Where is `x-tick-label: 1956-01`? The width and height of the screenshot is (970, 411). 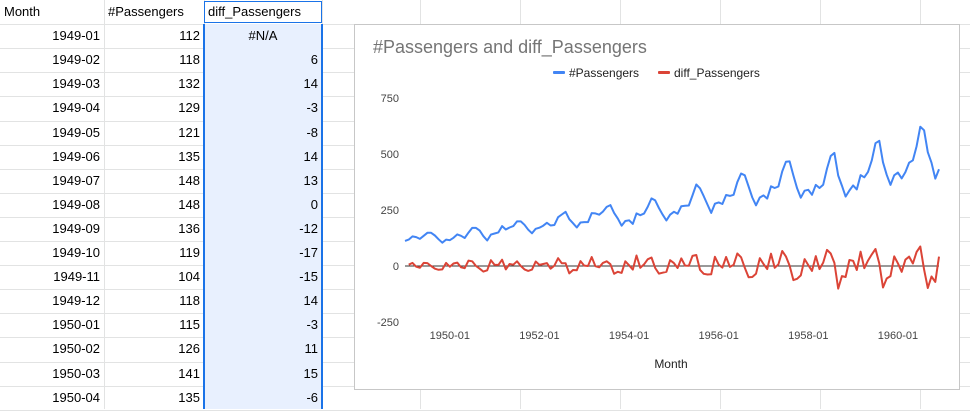 x-tick-label: 1956-01 is located at coordinates (718, 336).